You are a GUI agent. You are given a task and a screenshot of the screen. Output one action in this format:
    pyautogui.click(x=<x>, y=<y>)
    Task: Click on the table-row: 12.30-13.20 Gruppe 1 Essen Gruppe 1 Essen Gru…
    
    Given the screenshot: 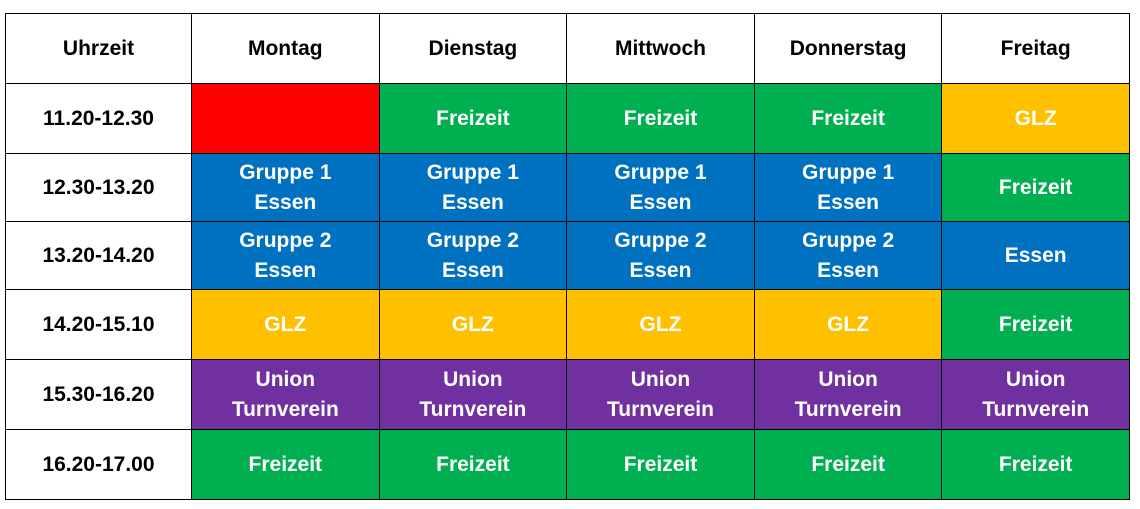 What is the action you would take?
    pyautogui.click(x=567, y=187)
    